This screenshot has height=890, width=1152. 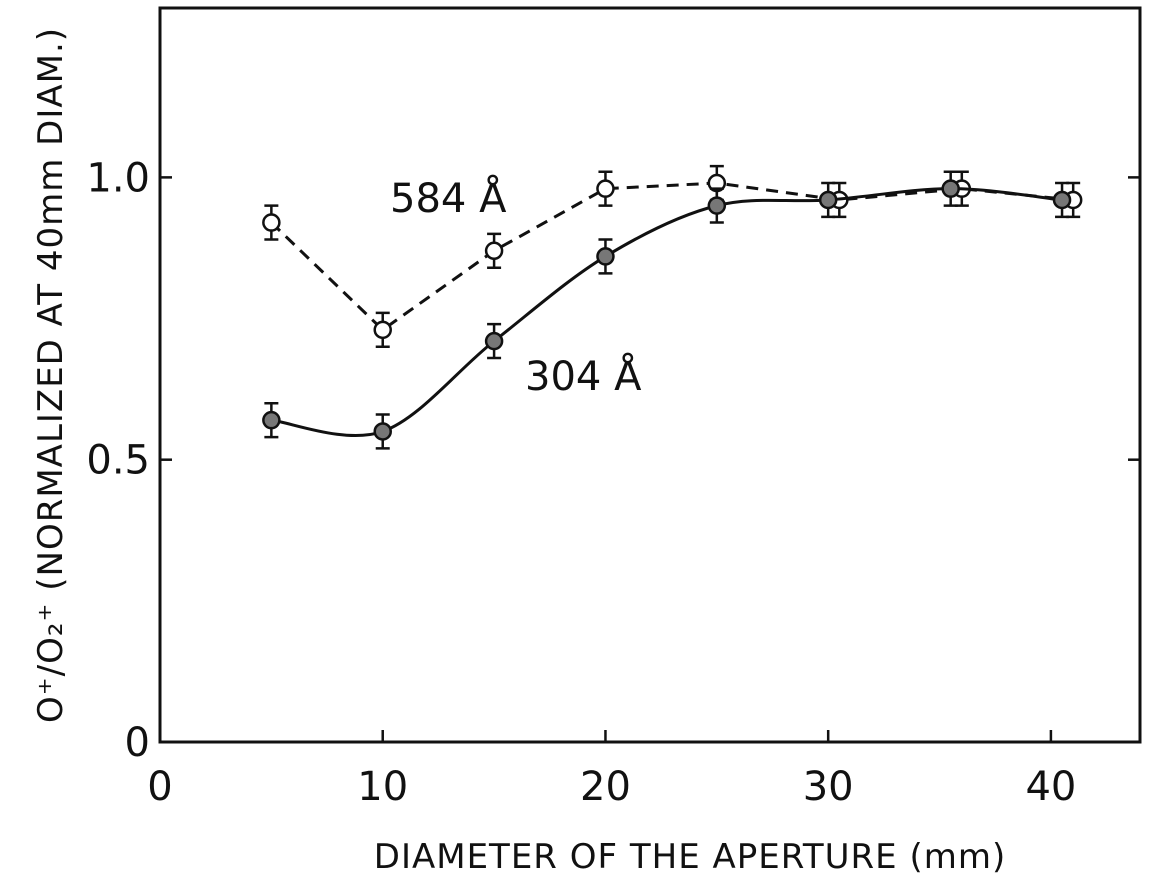 I want to click on y-tick-label: 0, so click(x=137, y=743).